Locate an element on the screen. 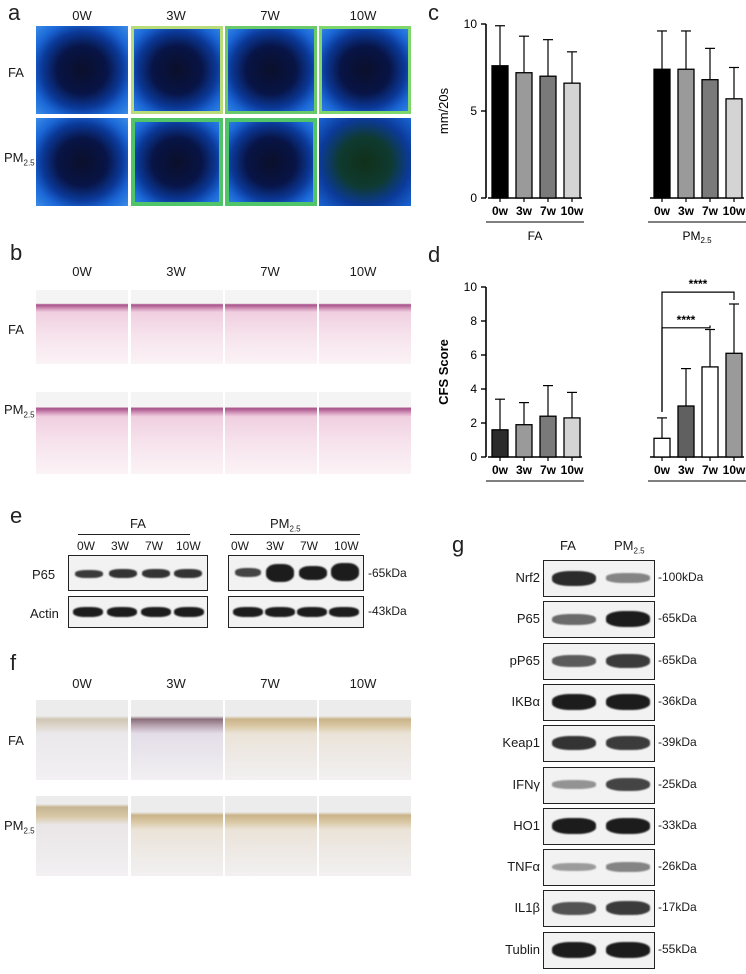 The image size is (746, 974). panel-b-col-3w: 3W is located at coordinates (176, 271).